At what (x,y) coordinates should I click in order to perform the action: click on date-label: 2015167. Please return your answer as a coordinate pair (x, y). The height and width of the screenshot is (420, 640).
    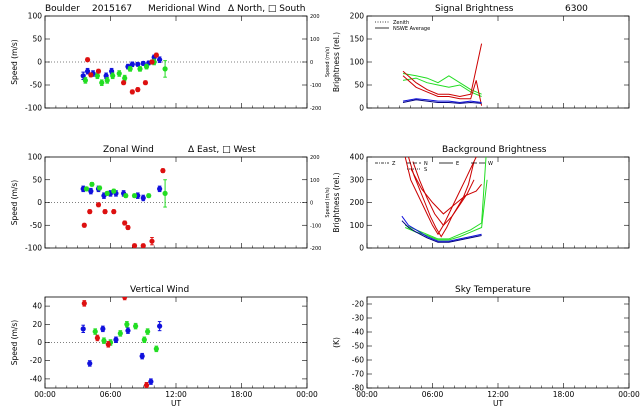
    Looking at the image, I should click on (112, 9).